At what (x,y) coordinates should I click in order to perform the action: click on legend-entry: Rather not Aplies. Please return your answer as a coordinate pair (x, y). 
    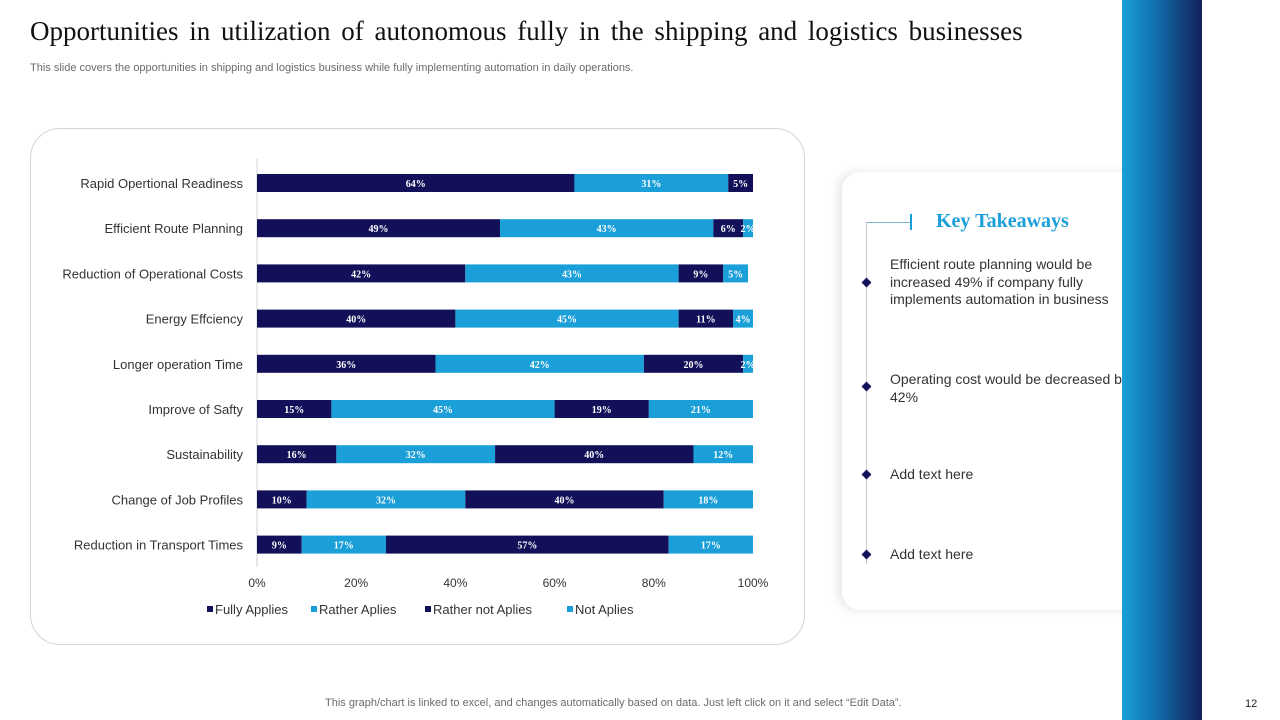
    Looking at the image, I should click on (483, 609).